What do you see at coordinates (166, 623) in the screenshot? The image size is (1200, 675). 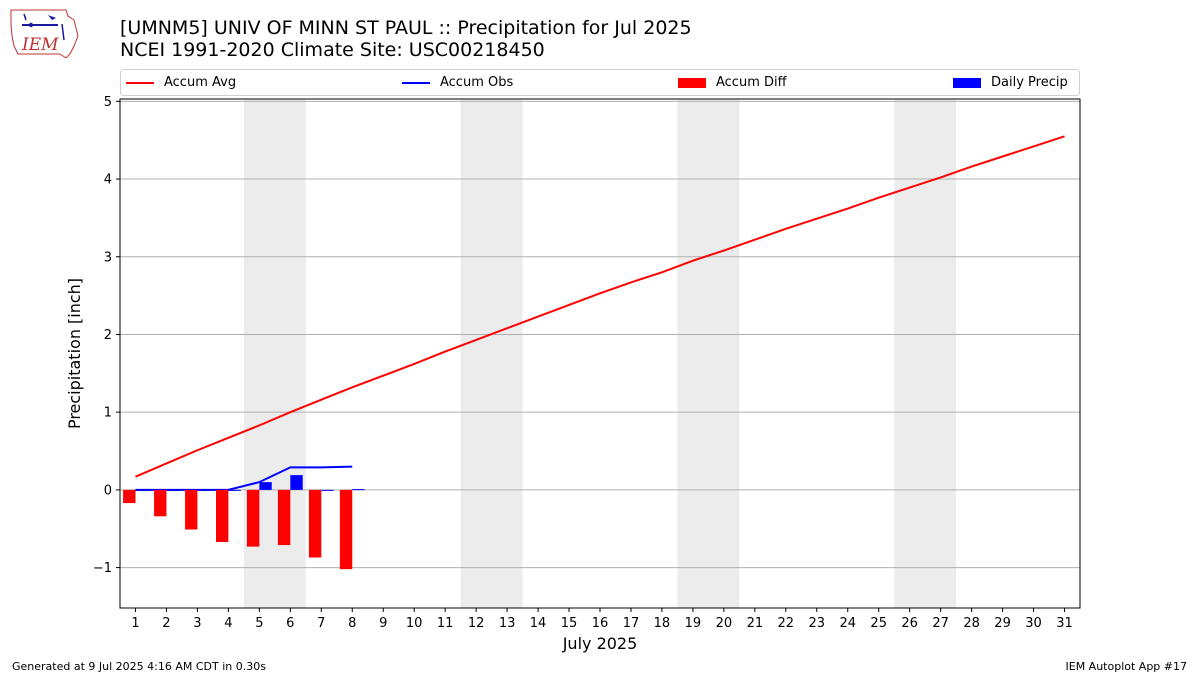 I see `xtick-label-2: 2` at bounding box center [166, 623].